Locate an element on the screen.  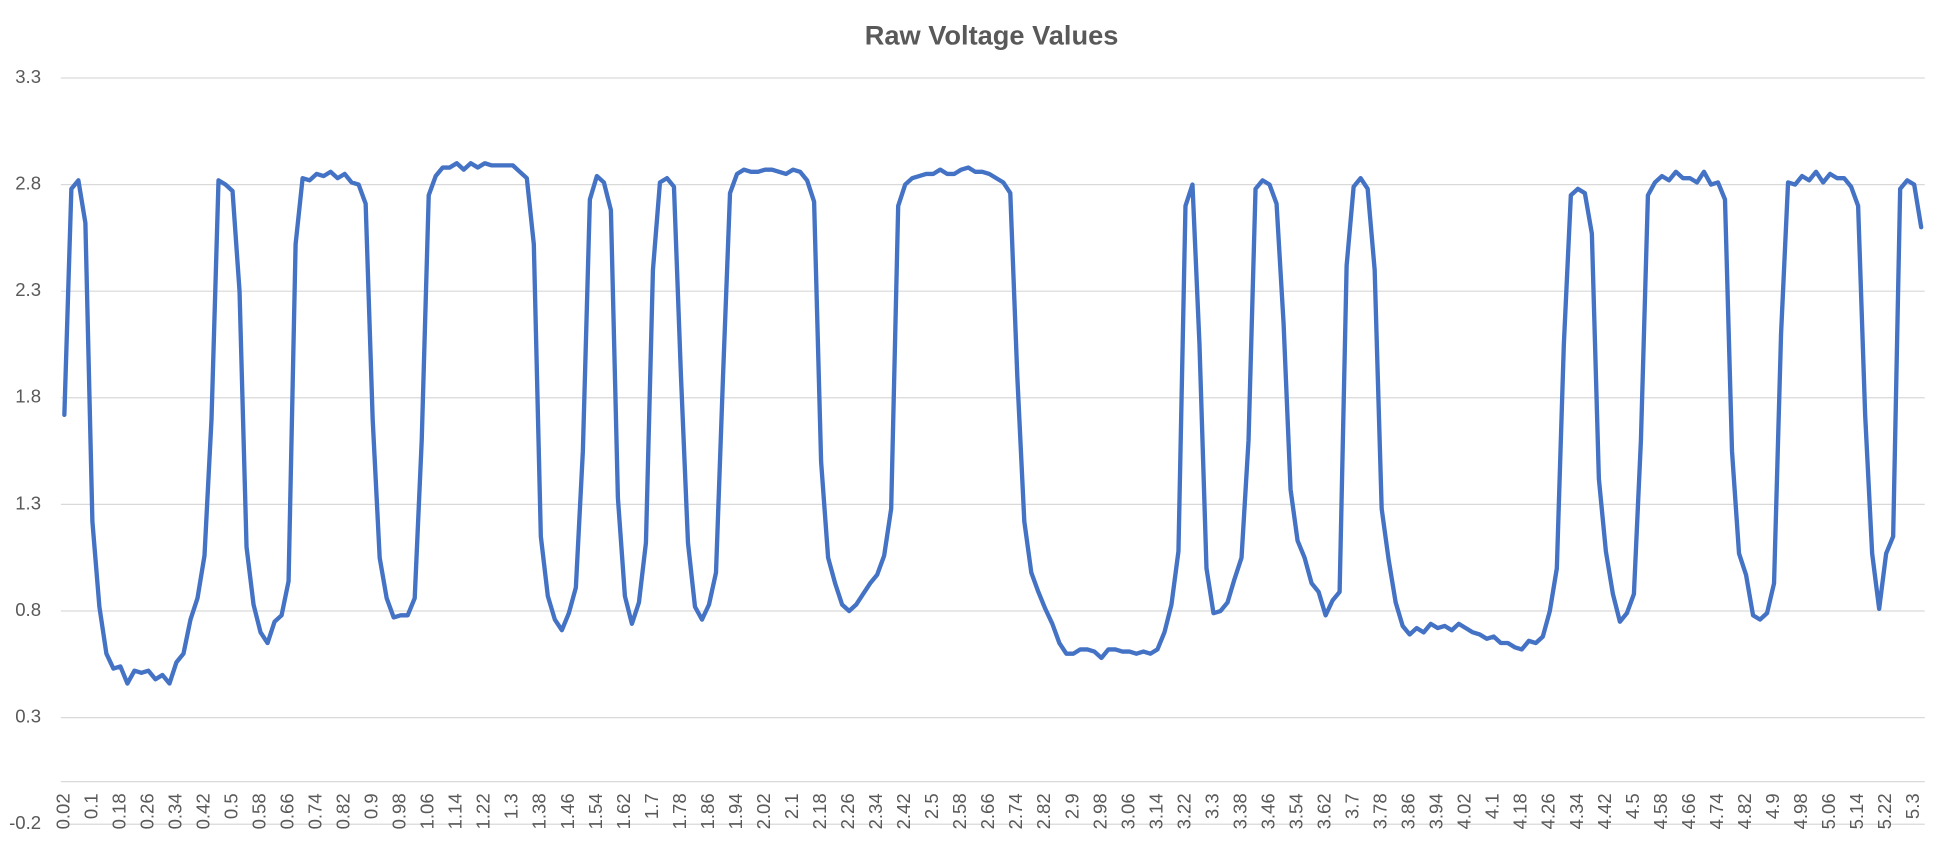
x-tick-label: 4.02 is located at coordinates (1464, 811).